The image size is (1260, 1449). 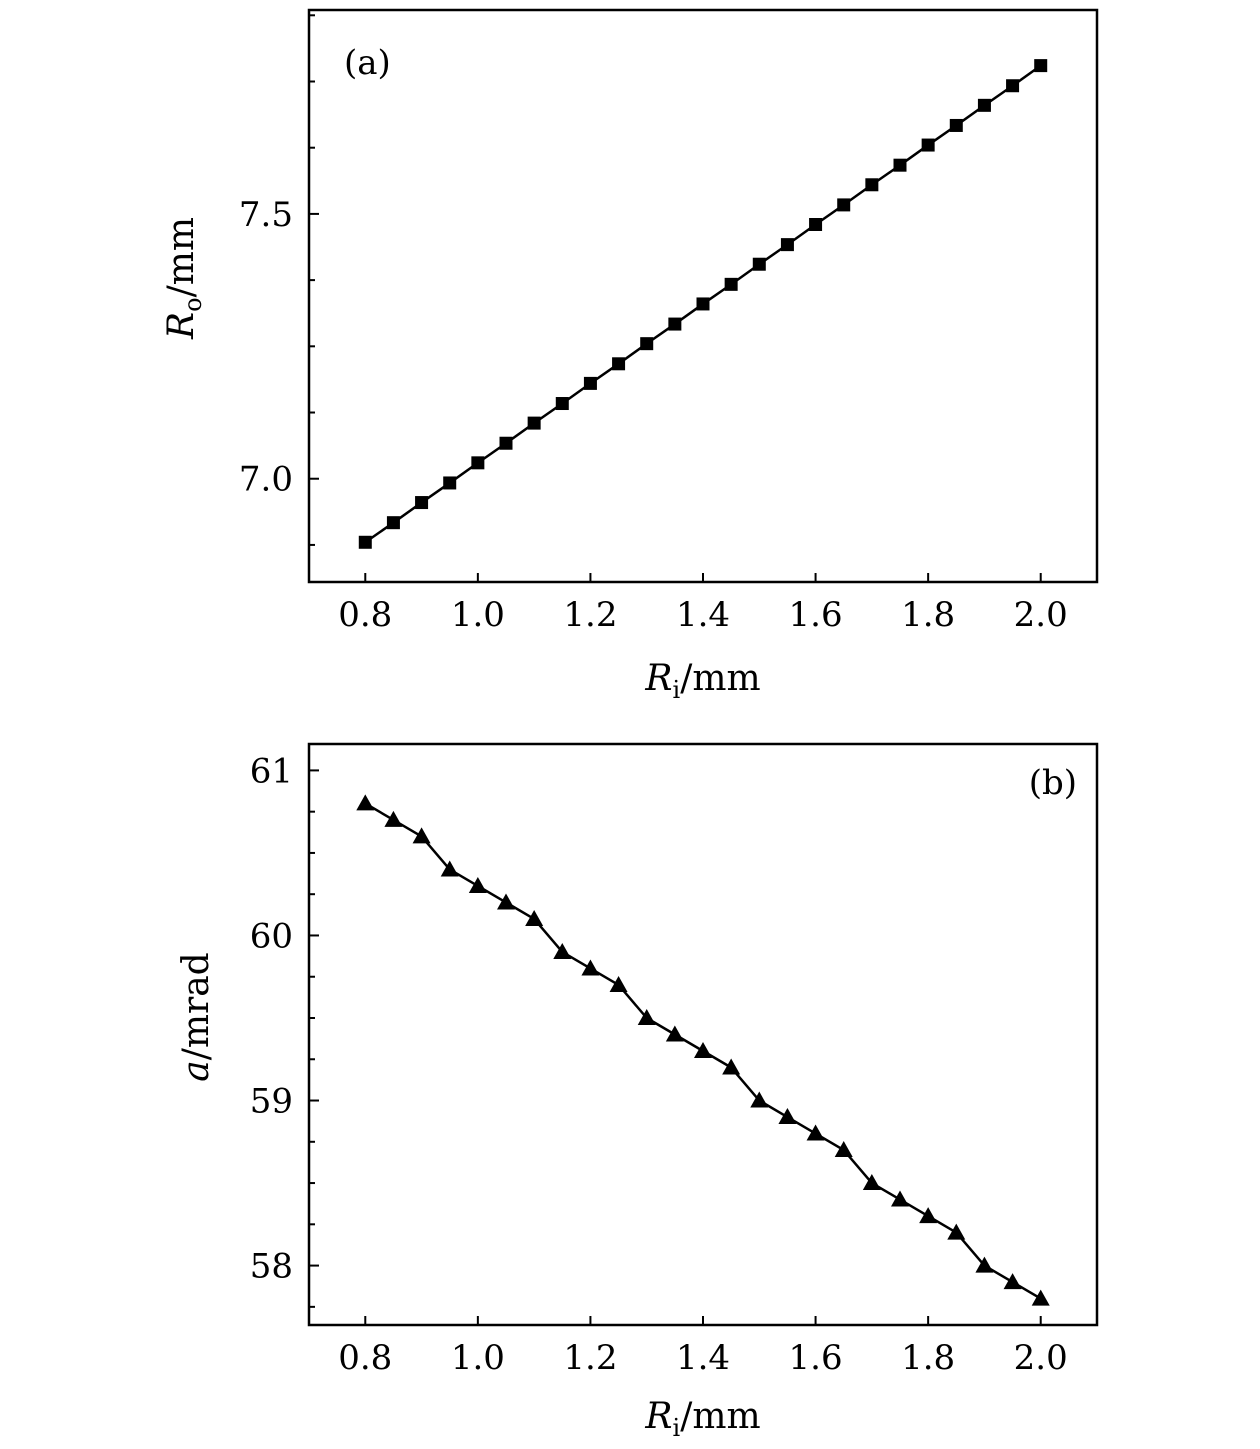 I want to click on y-axis-title: a/mrad, so click(x=196, y=1016).